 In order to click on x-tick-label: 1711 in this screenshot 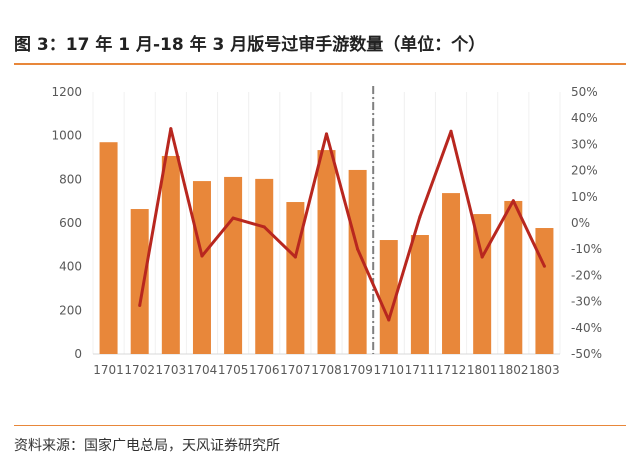, I will do `click(420, 370)`.